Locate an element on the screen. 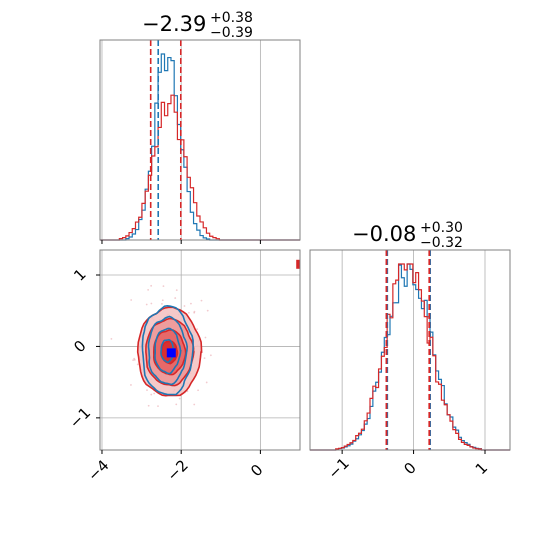  xticks-param1-marginal is located at coordinates (181, 242).